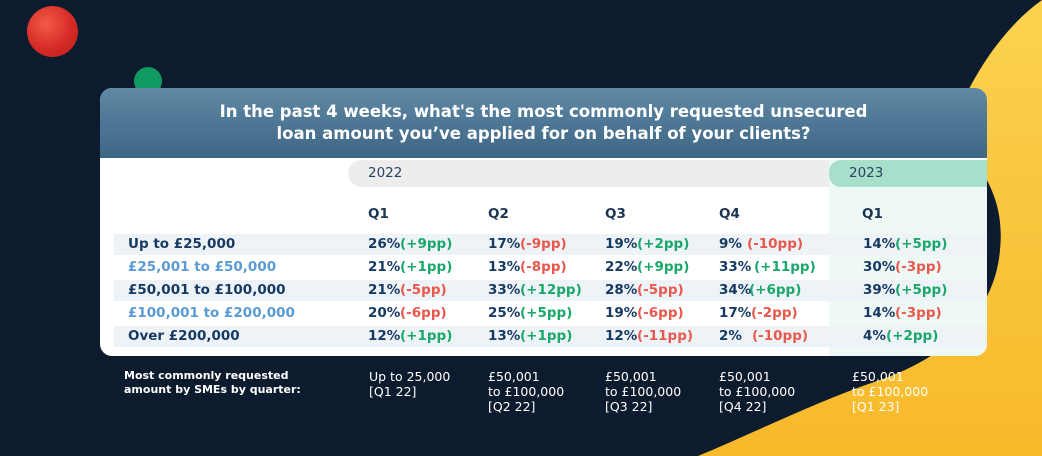  What do you see at coordinates (874, 336) in the screenshot?
I see `cell-value: 4%` at bounding box center [874, 336].